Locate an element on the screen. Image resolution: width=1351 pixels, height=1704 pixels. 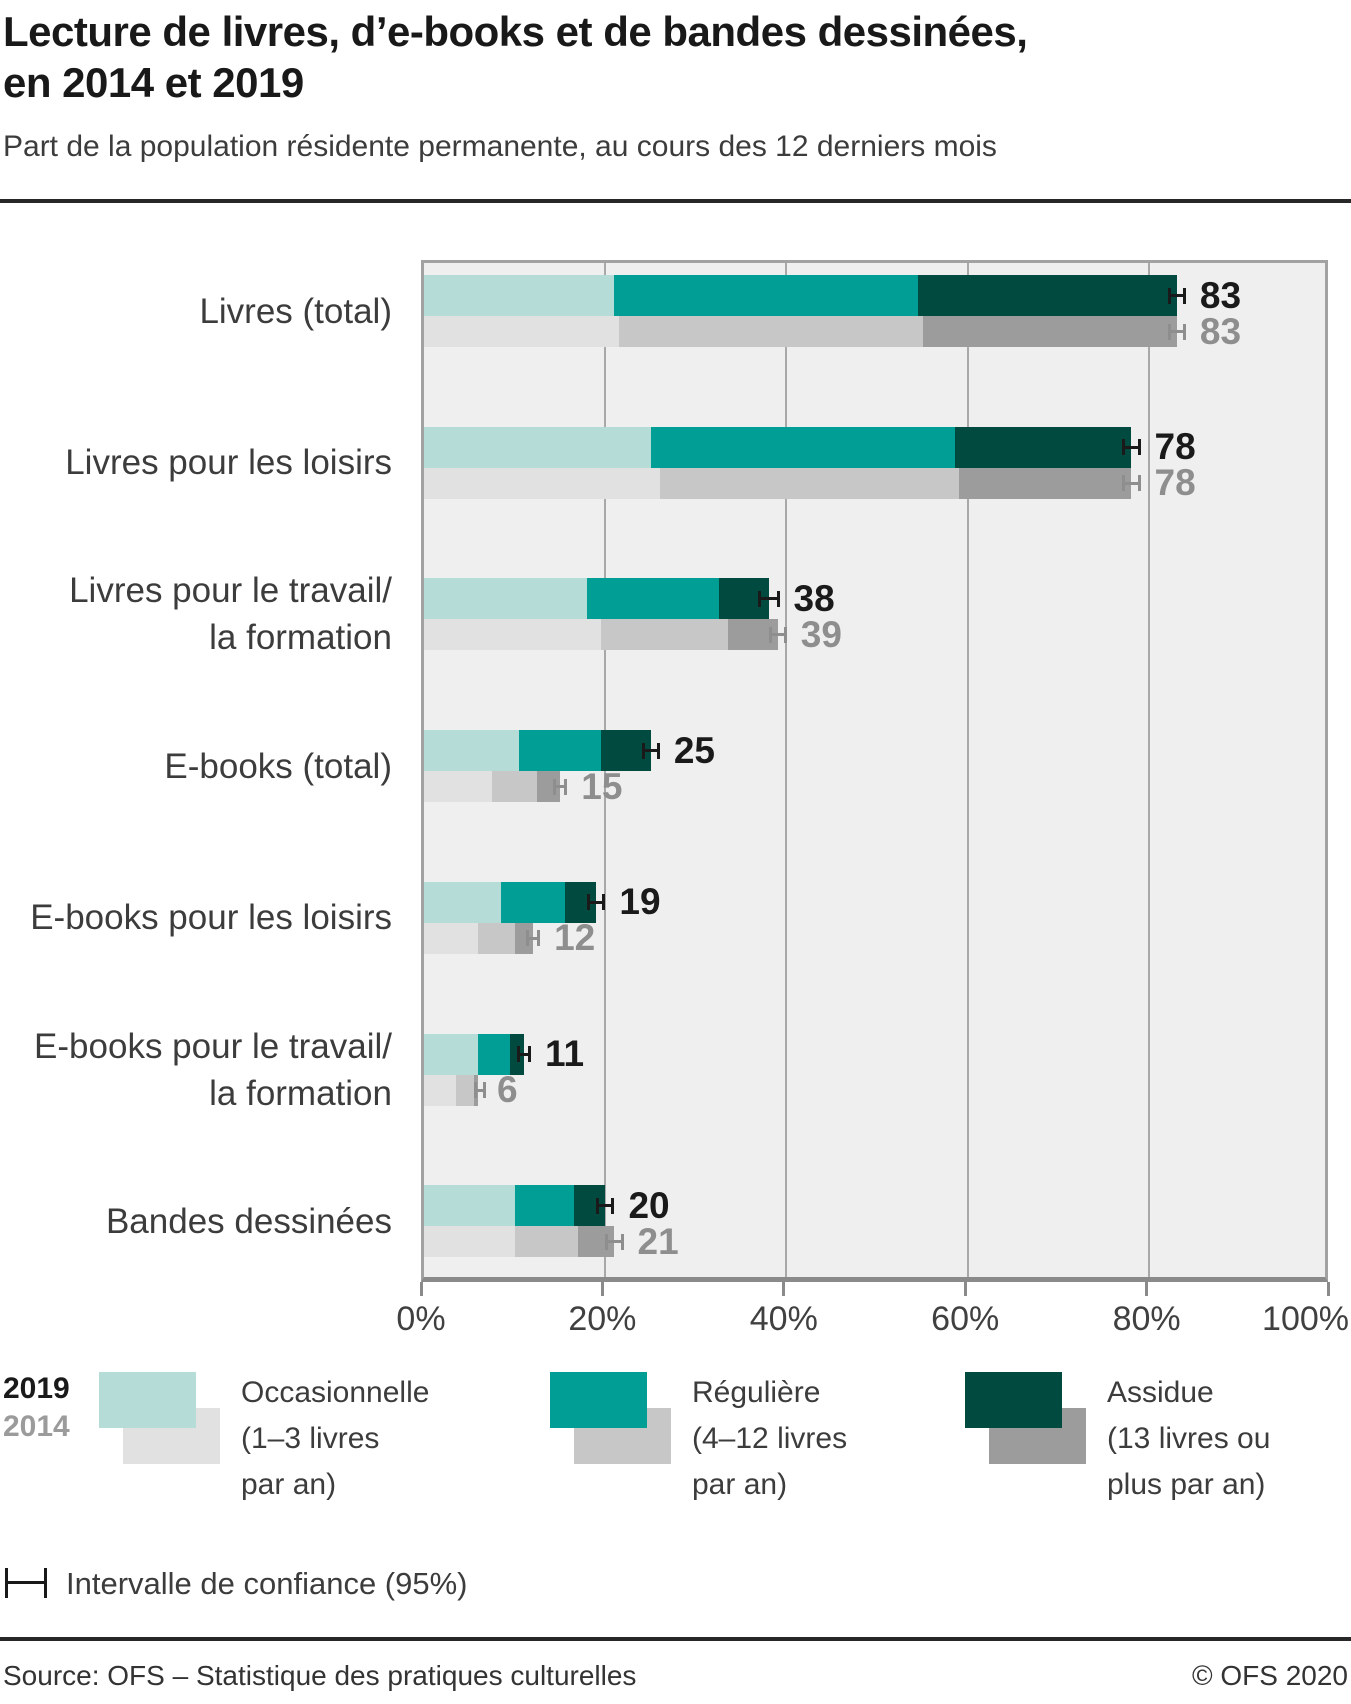
value-label-2014: 12 is located at coordinates (575, 938).